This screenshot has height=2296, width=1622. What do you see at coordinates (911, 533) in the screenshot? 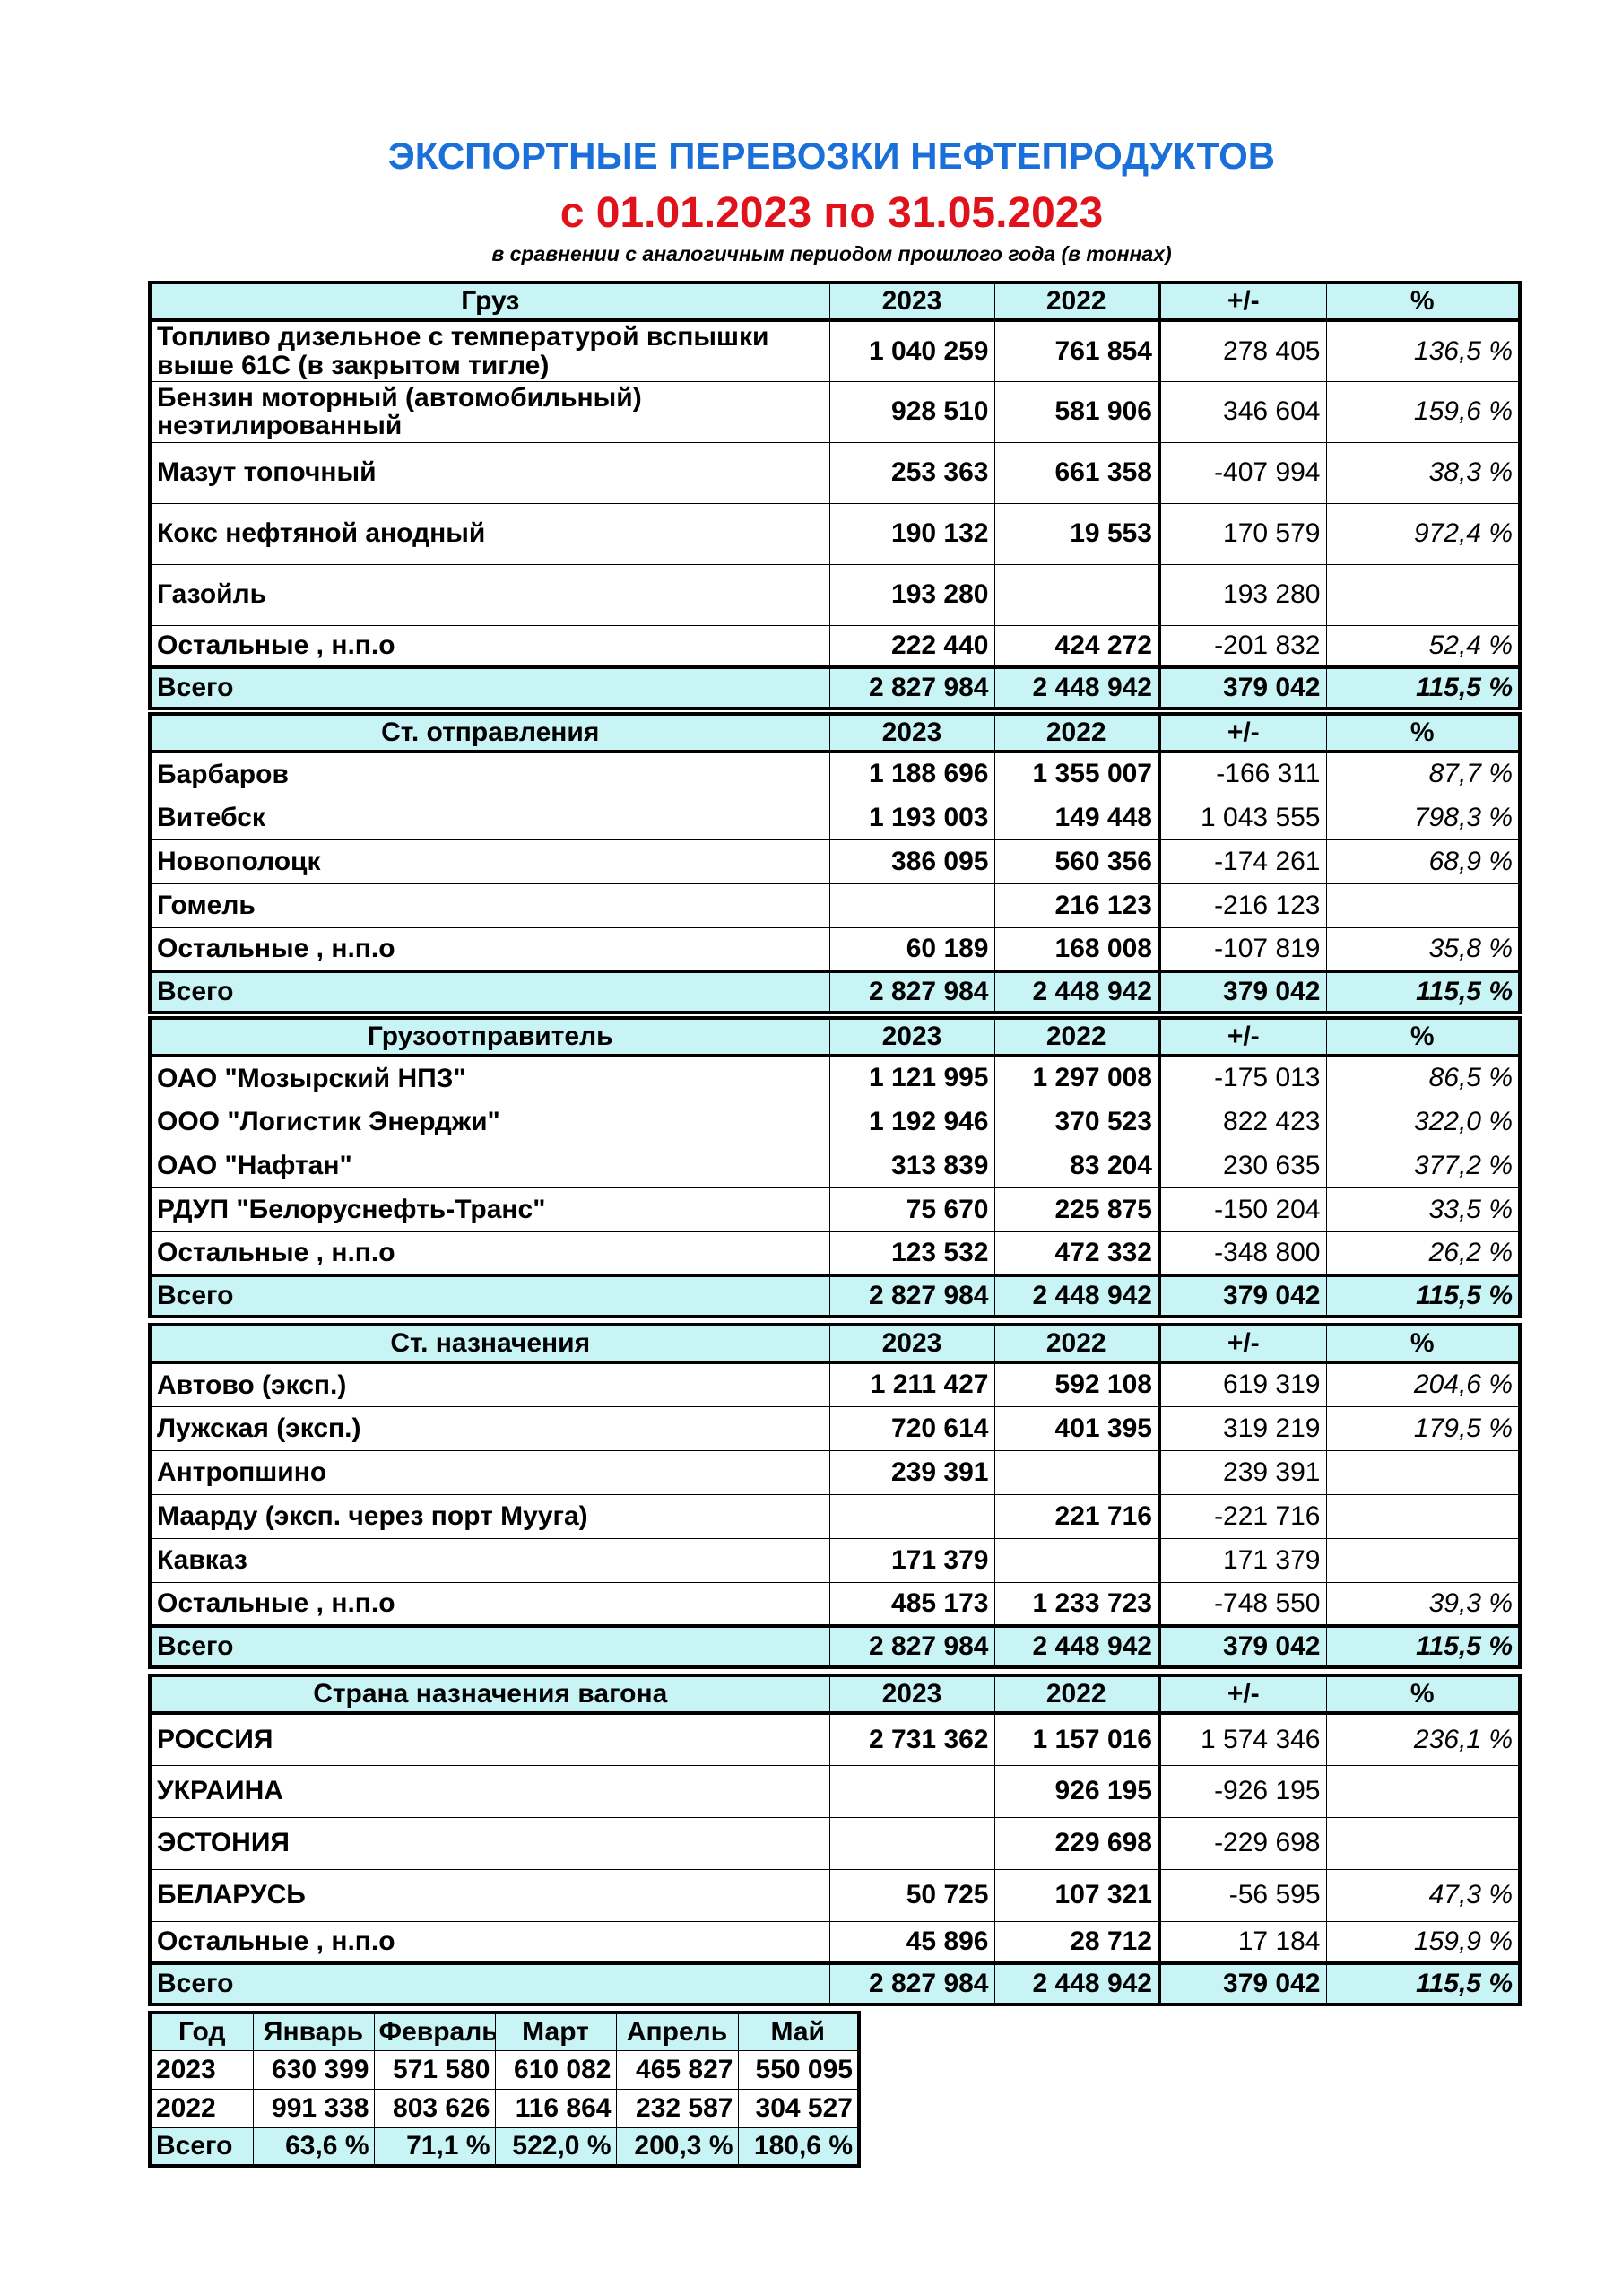
I see `table-cell: 190 132` at bounding box center [911, 533].